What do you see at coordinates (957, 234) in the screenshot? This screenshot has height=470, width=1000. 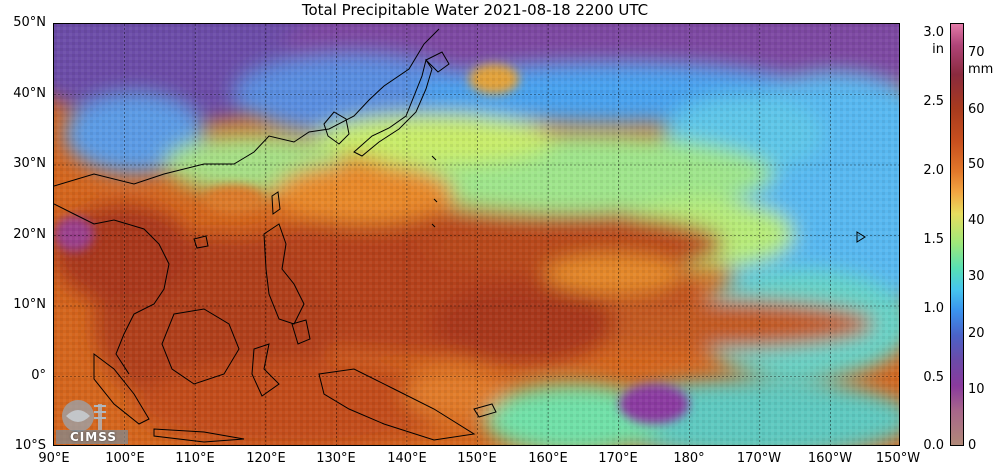 I see `colorbar` at bounding box center [957, 234].